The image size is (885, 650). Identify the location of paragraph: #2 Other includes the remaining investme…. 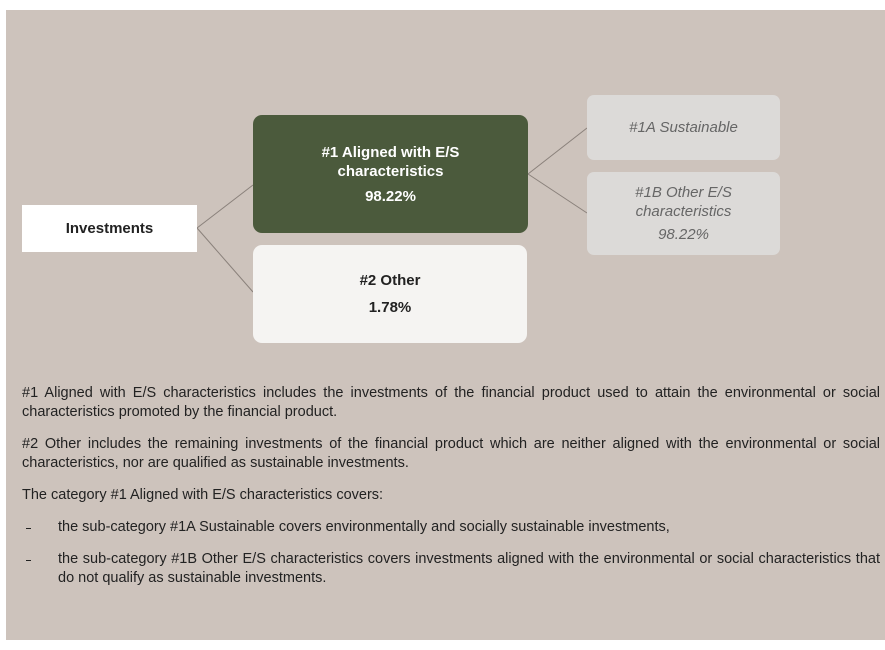
(451, 453).